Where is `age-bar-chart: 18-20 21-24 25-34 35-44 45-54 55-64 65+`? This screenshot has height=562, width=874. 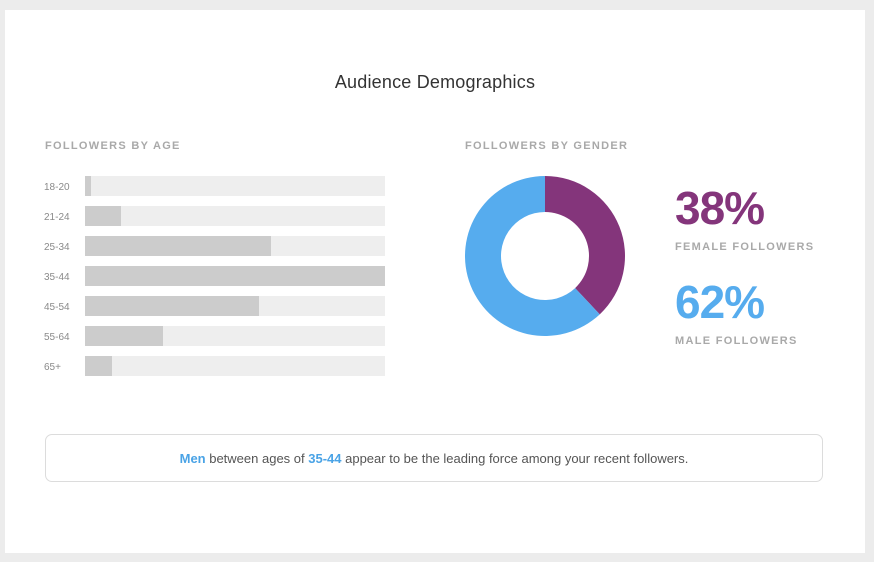 age-bar-chart: 18-20 21-24 25-34 35-44 45-54 55-64 65+ is located at coordinates (214, 276).